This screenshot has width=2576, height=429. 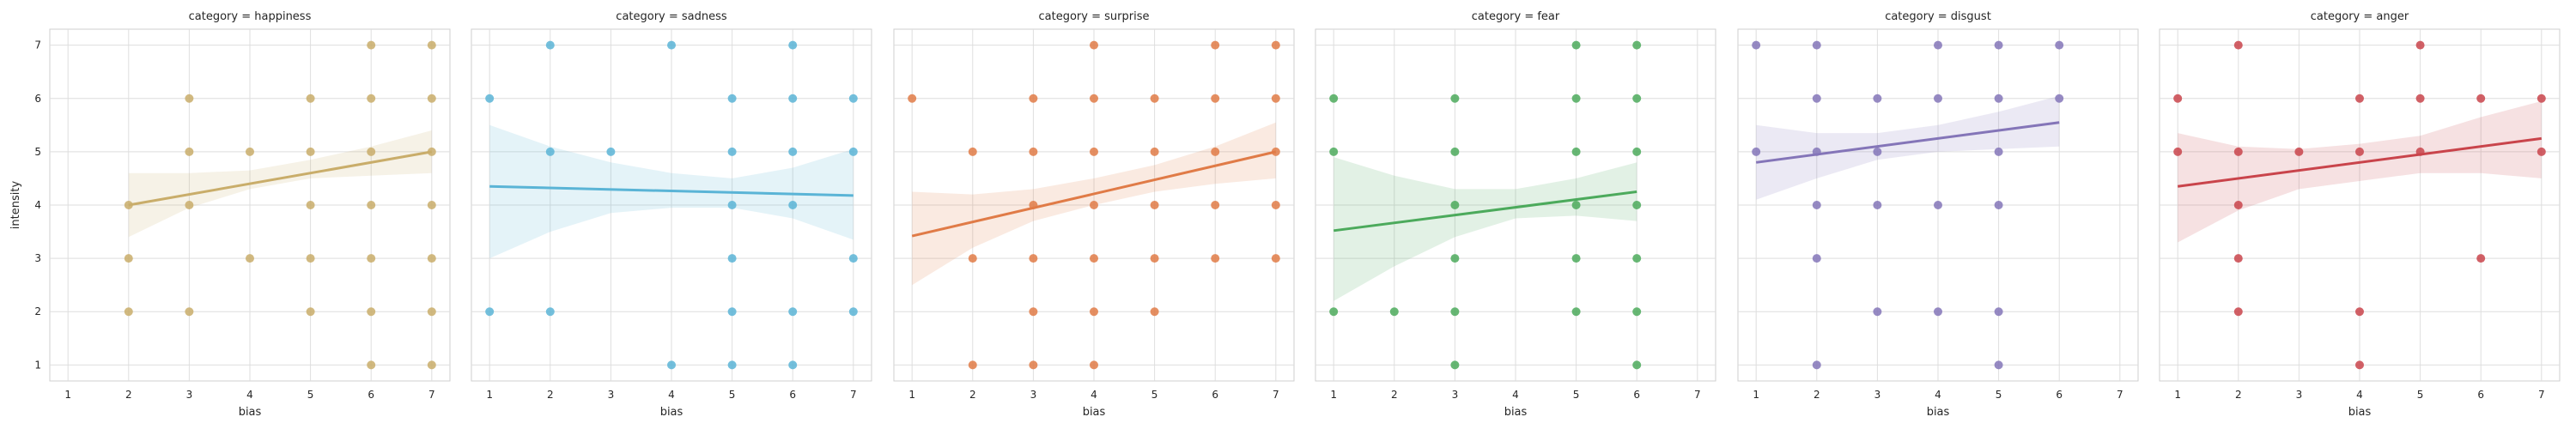 What do you see at coordinates (1878, 395) in the screenshot?
I see `x-tick-label: 3` at bounding box center [1878, 395].